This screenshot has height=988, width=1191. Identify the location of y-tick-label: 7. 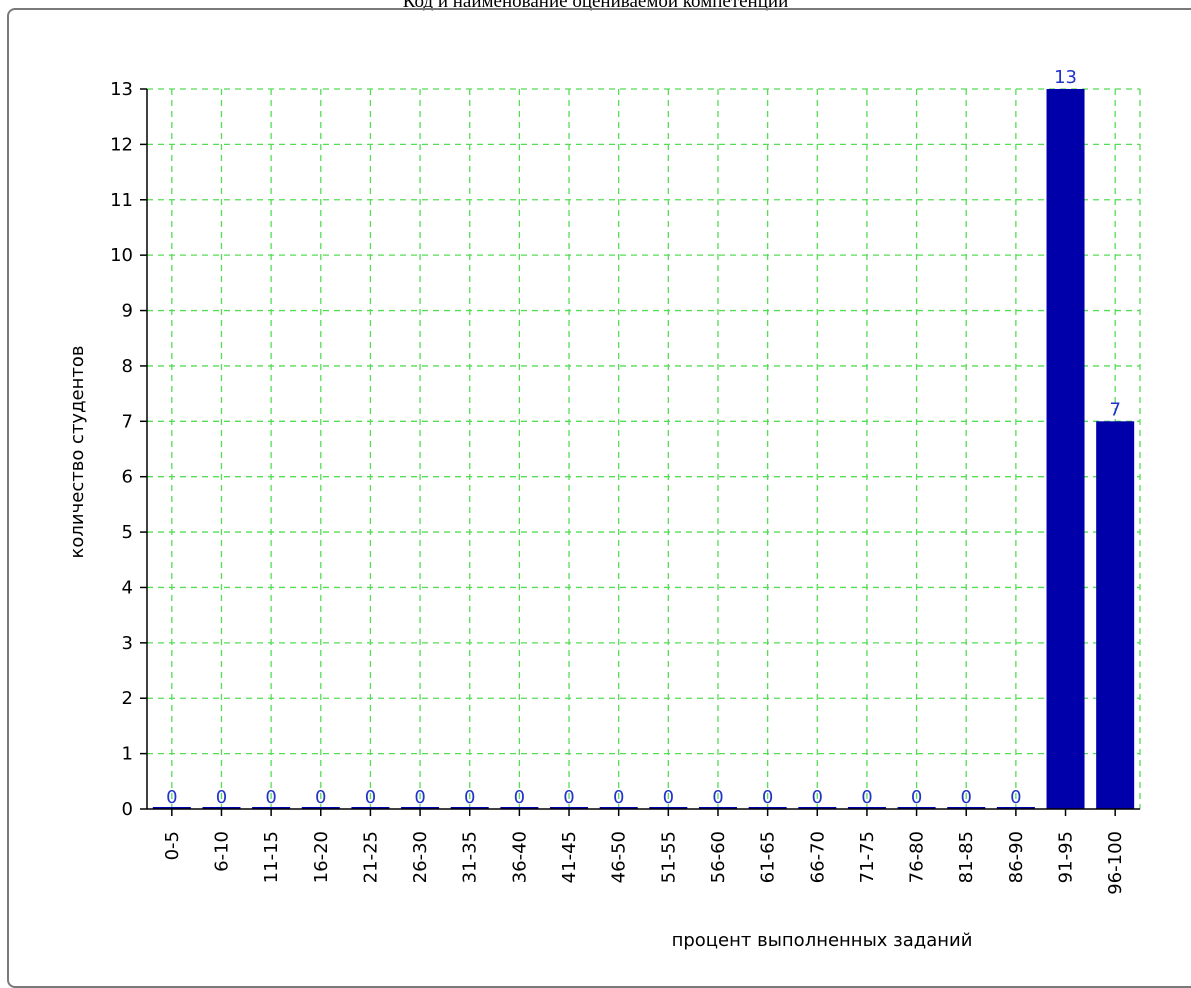
(127, 421).